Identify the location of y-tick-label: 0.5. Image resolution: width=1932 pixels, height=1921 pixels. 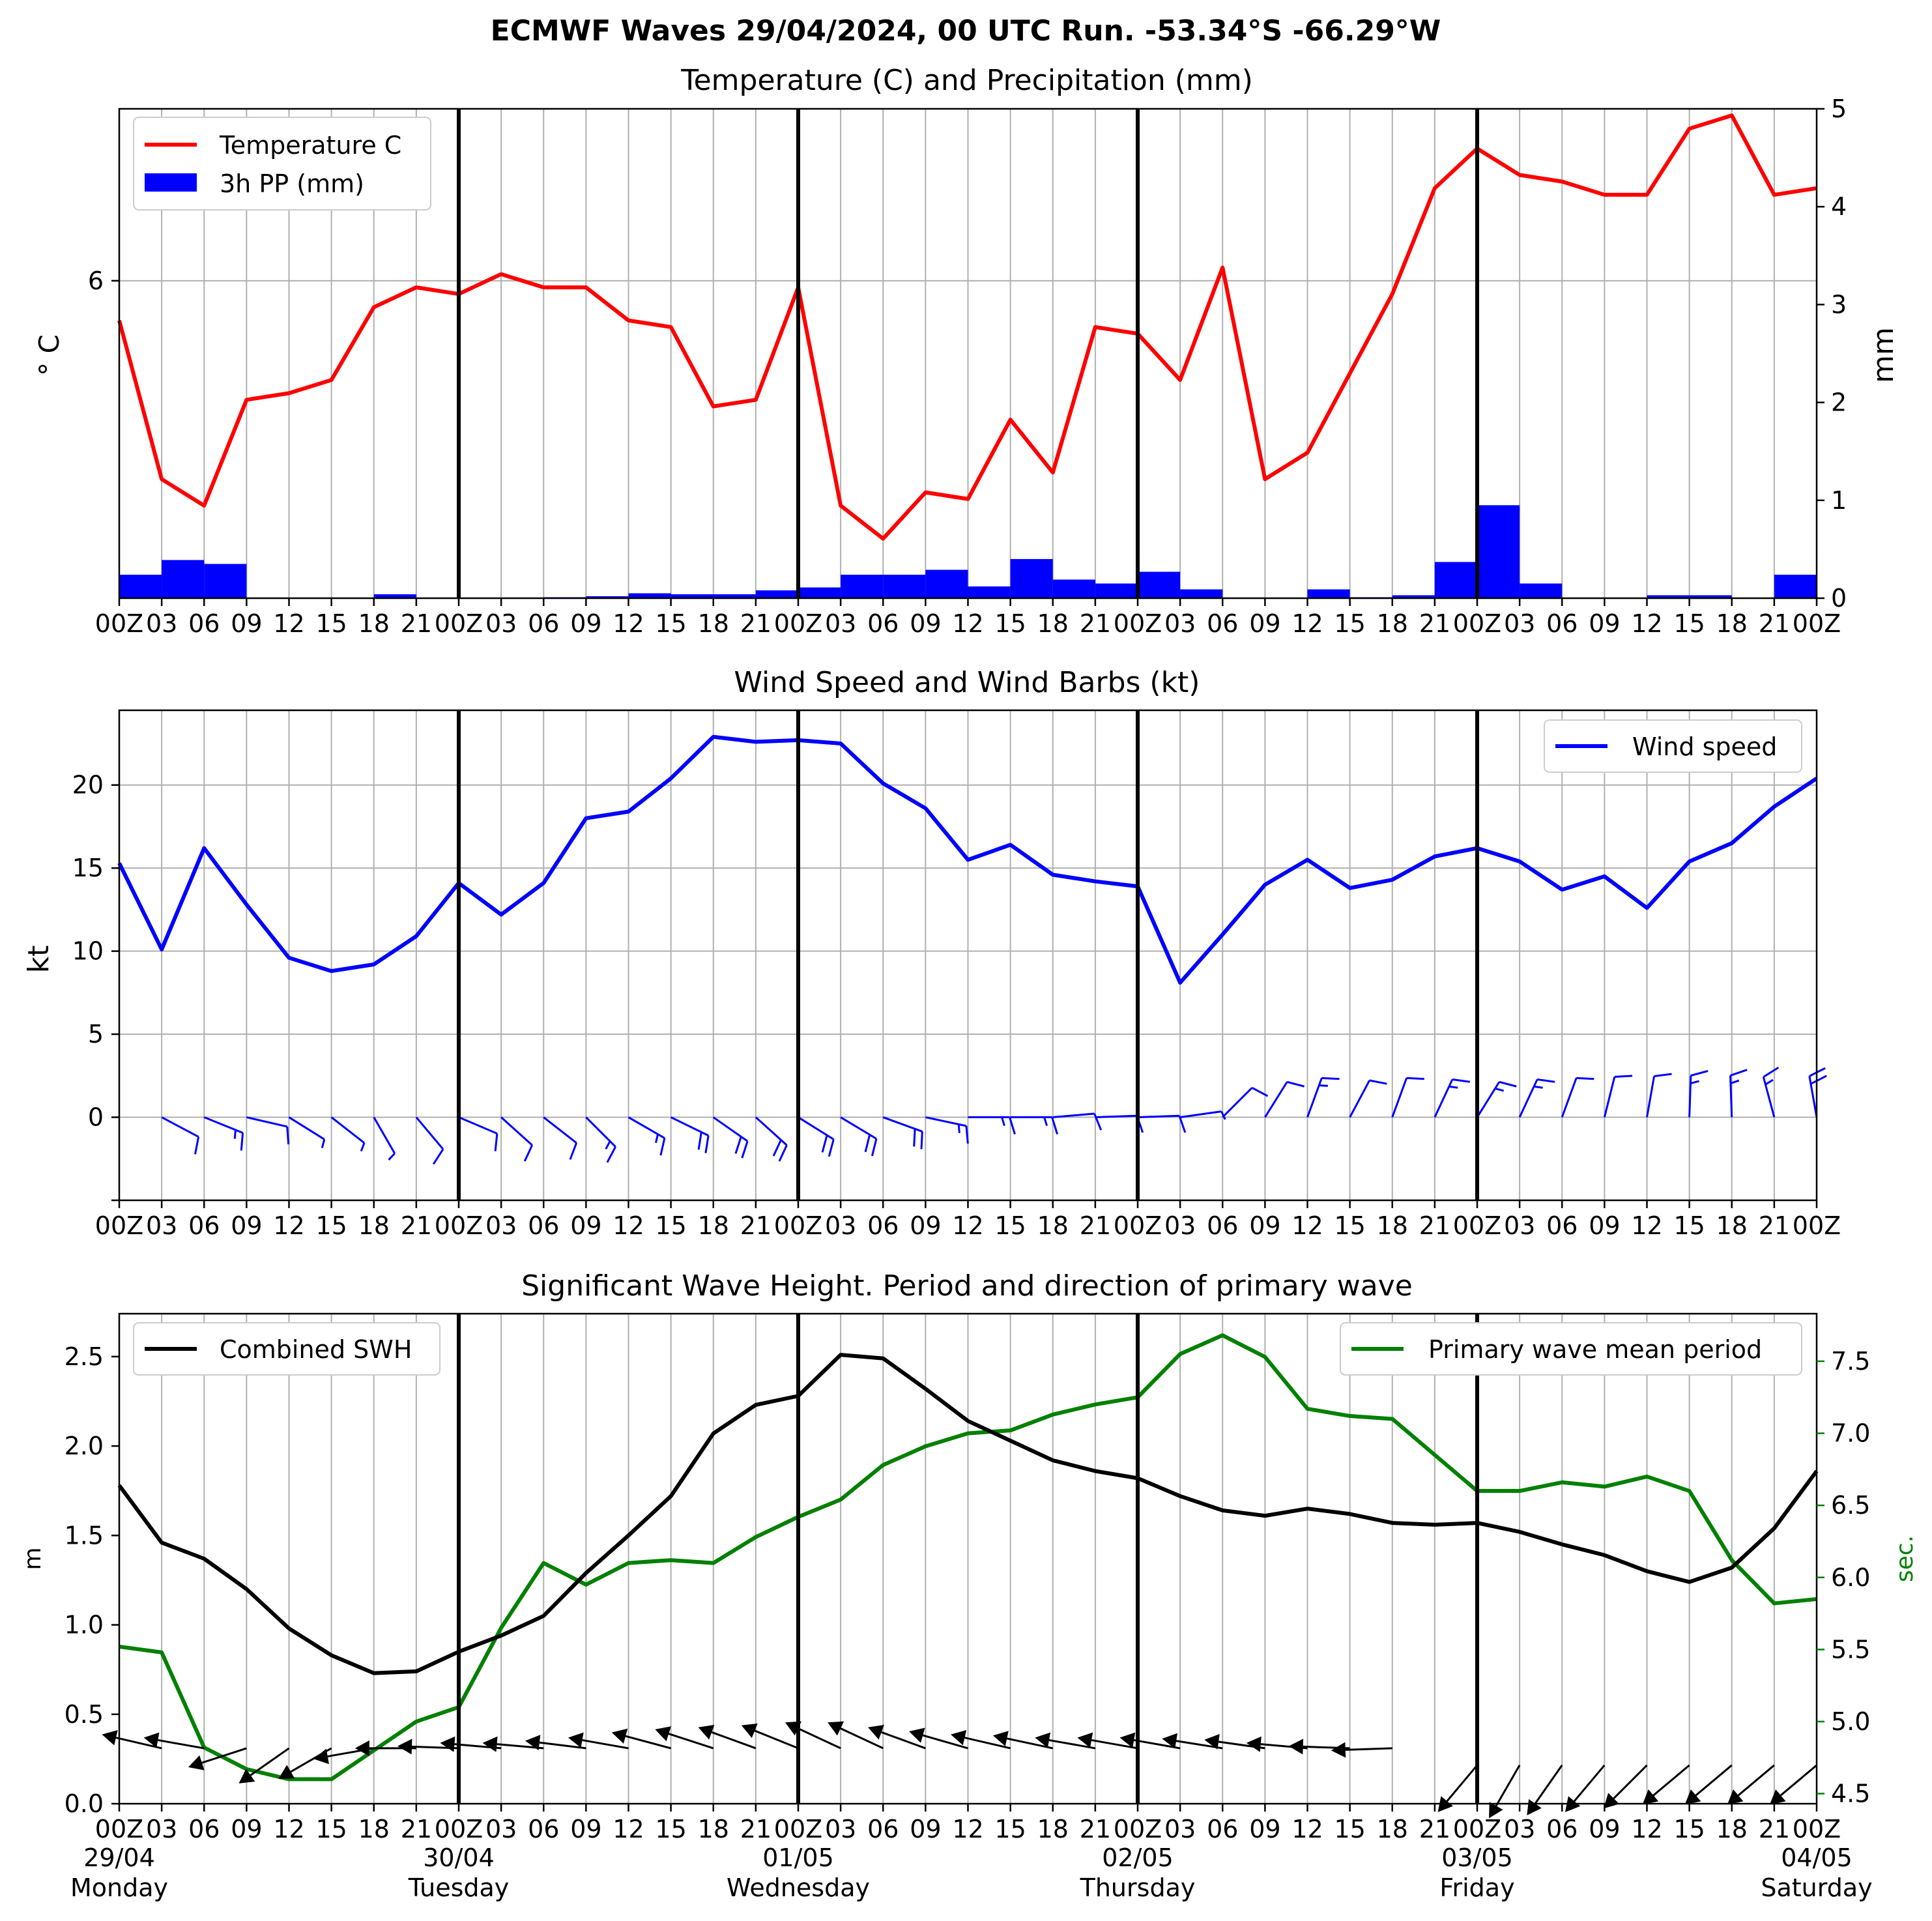
(84, 1714).